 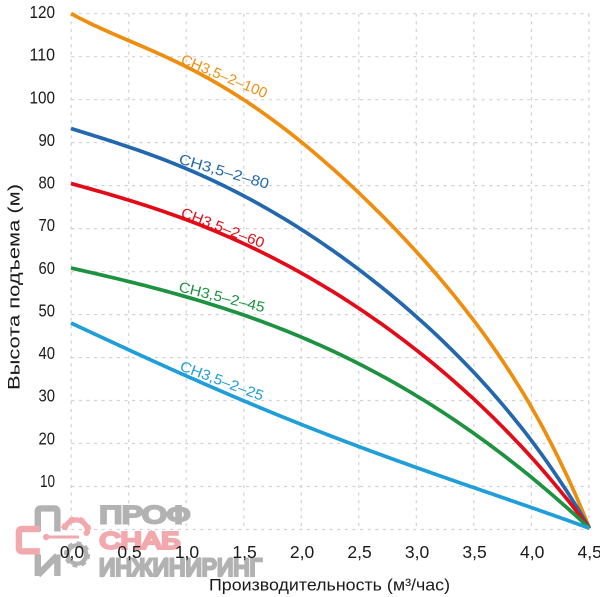 What do you see at coordinates (47, 225) in the screenshot?
I see `svg-text: 70` at bounding box center [47, 225].